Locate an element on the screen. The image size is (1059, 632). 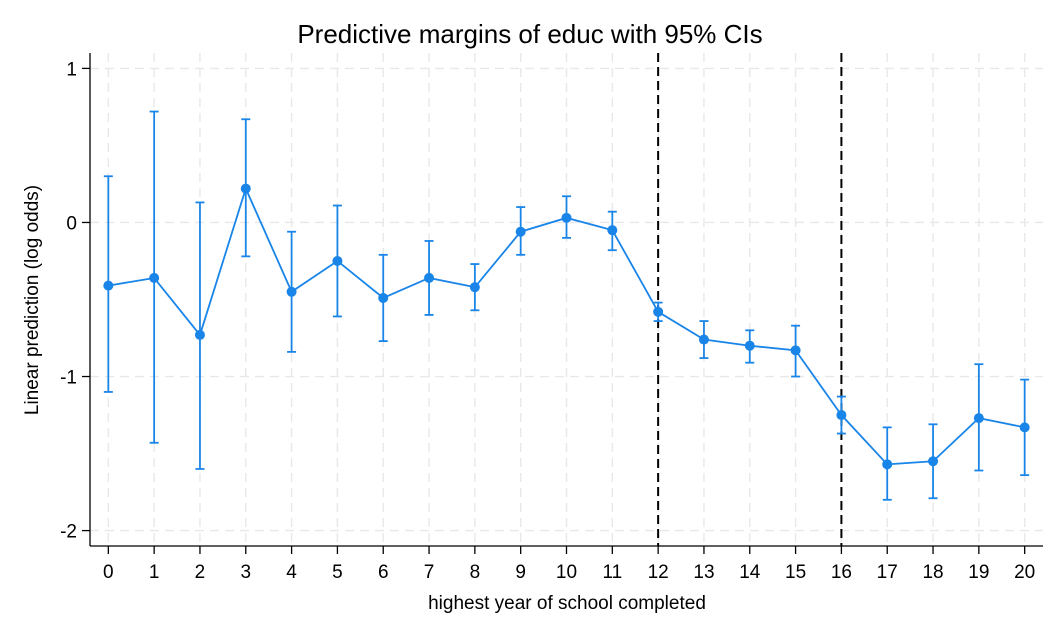
x-tick-label: 20 is located at coordinates (1024, 572).